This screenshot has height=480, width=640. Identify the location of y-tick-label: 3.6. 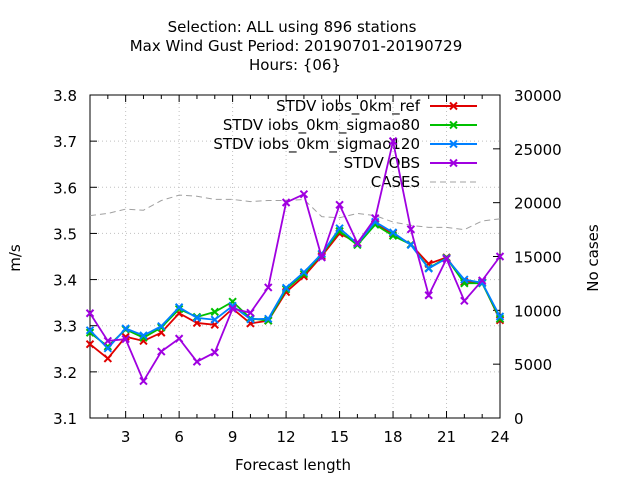
(65, 188).